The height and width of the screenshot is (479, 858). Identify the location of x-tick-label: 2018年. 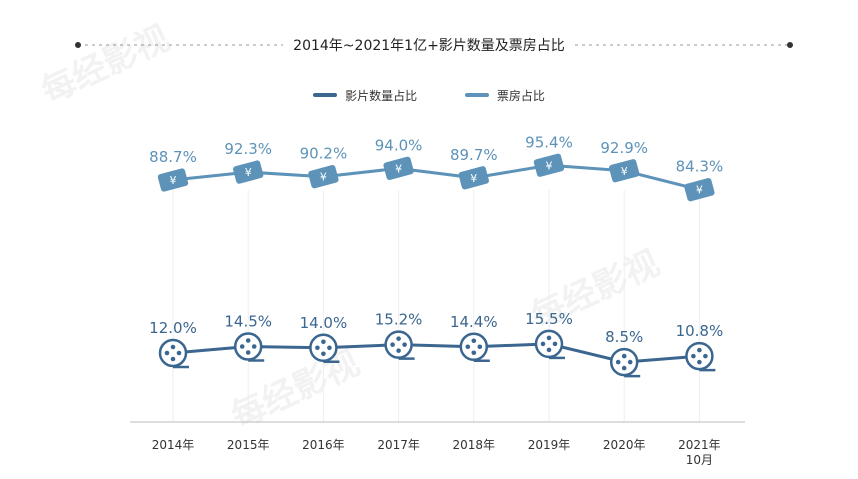
(474, 445).